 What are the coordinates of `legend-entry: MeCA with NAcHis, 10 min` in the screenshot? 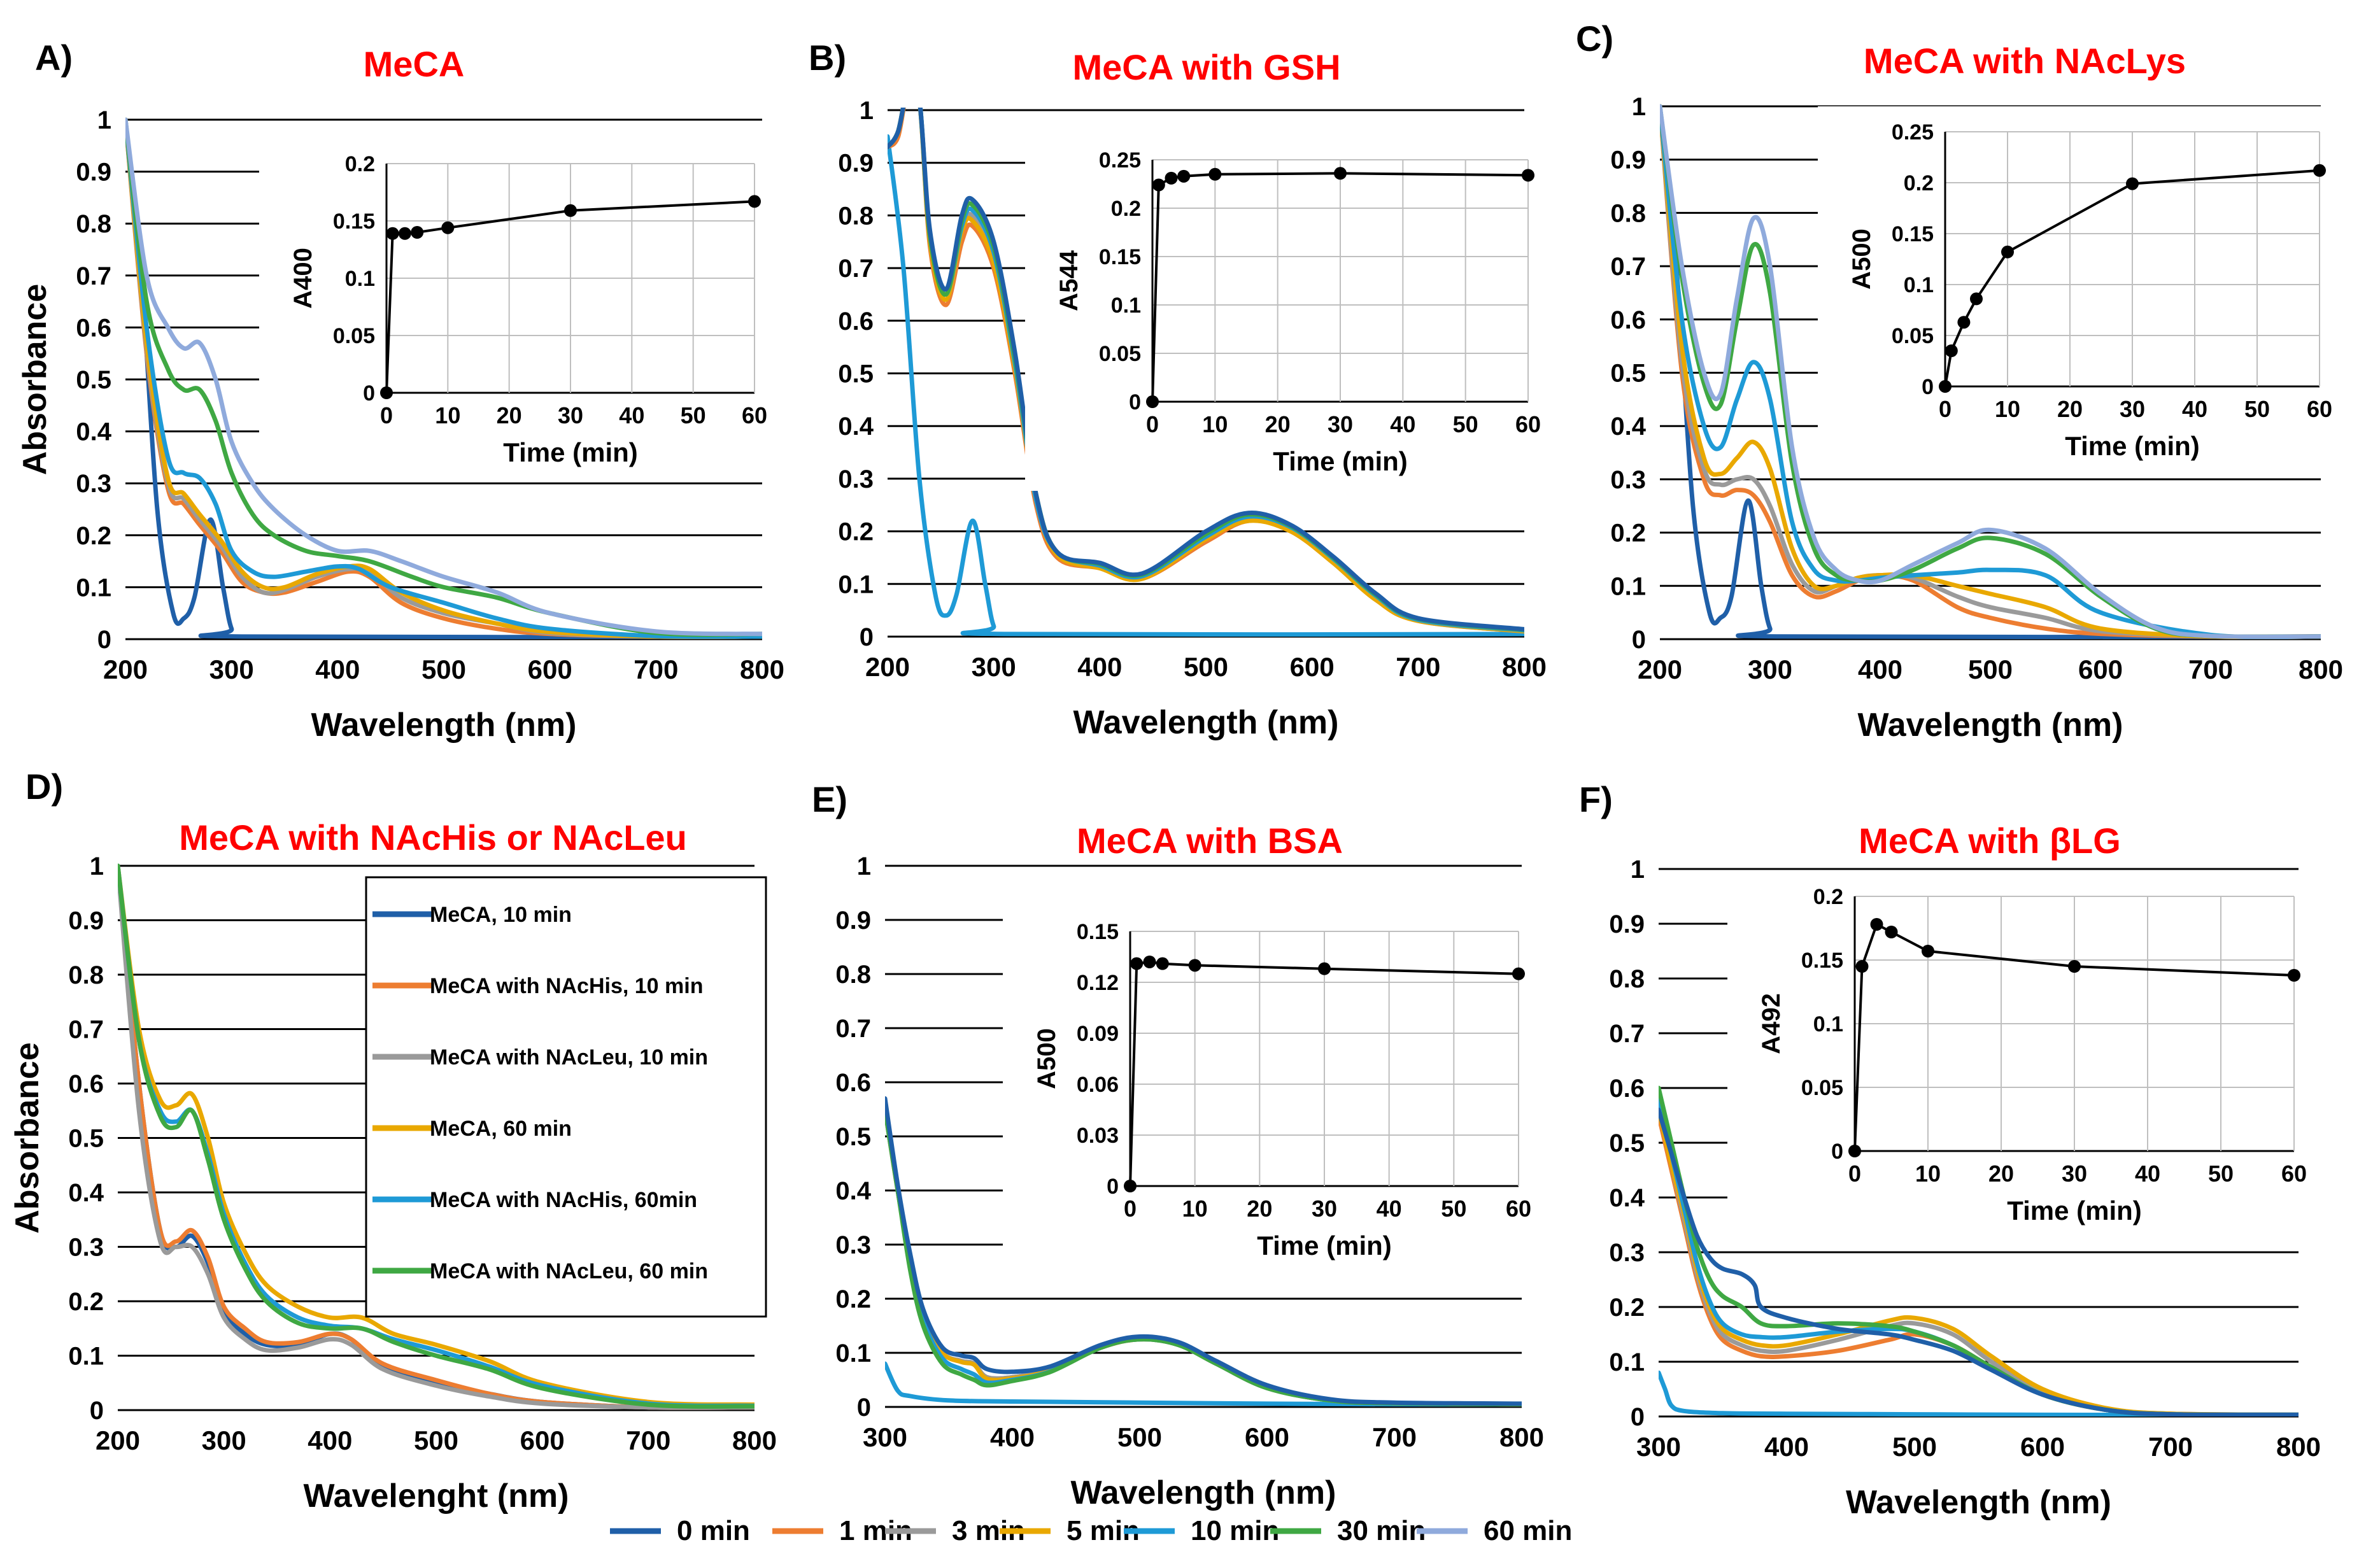 It's located at (566, 986).